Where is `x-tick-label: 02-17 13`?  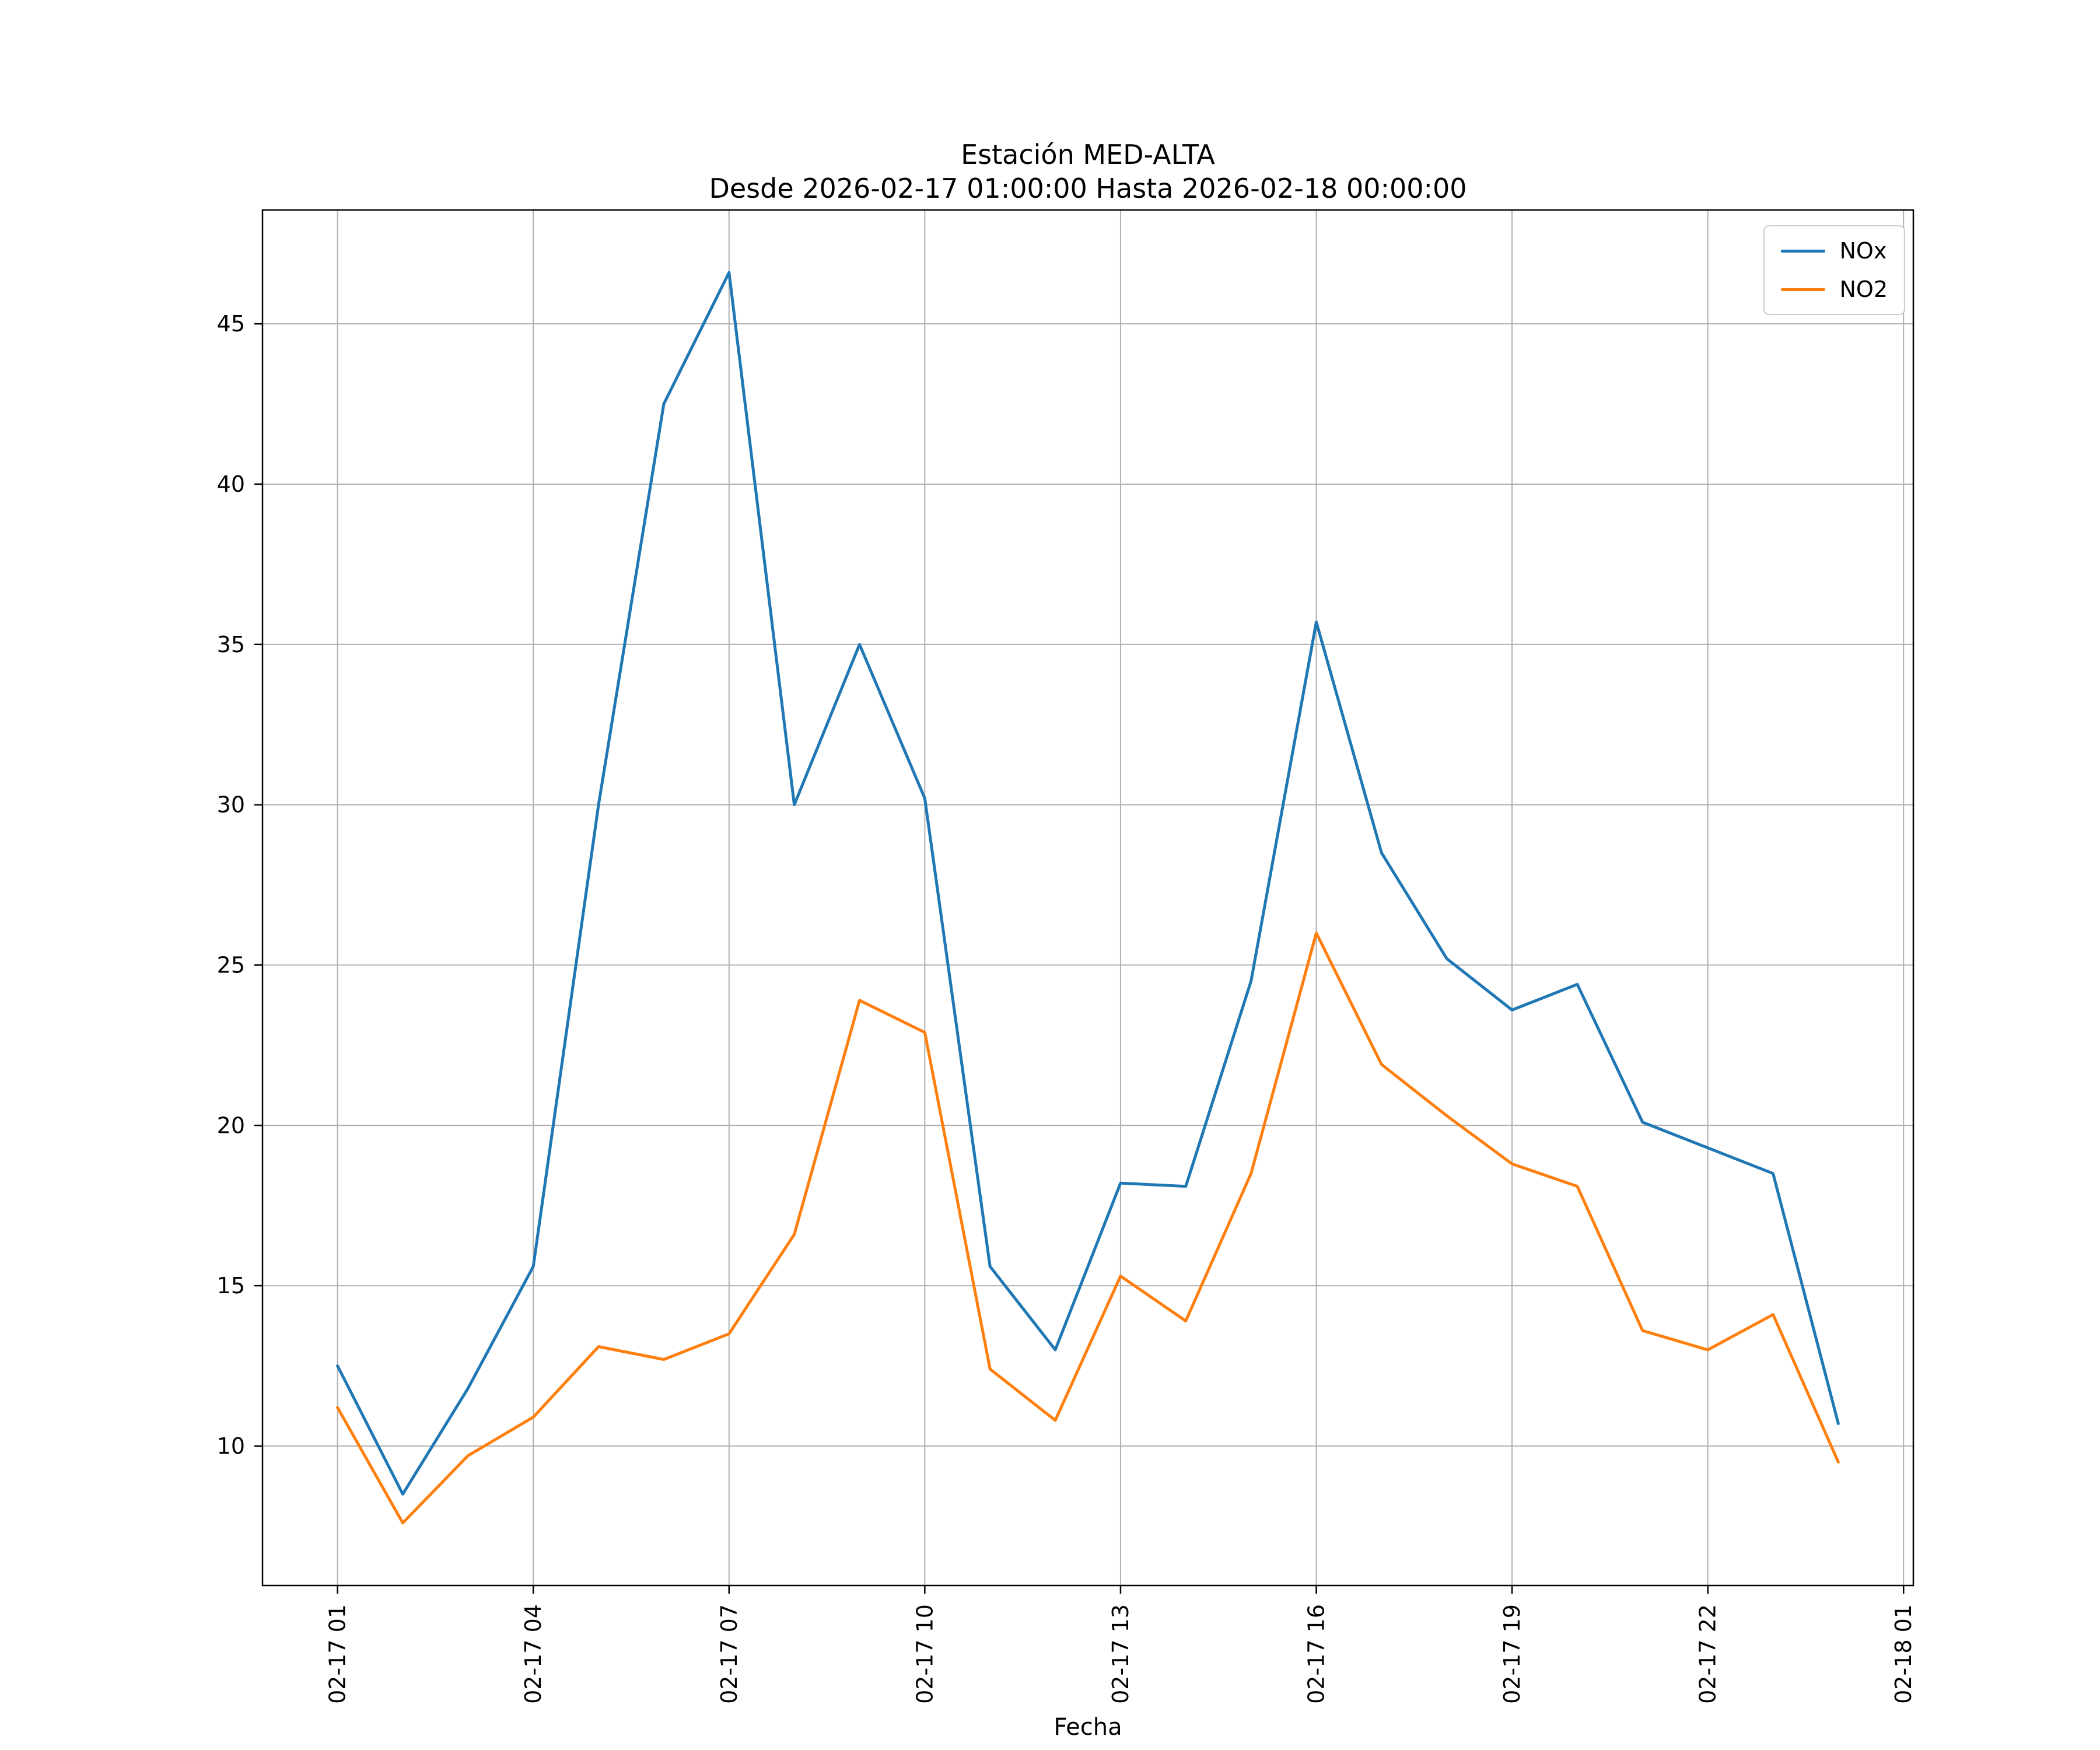
x-tick-label: 02-17 13 is located at coordinates (1120, 1654).